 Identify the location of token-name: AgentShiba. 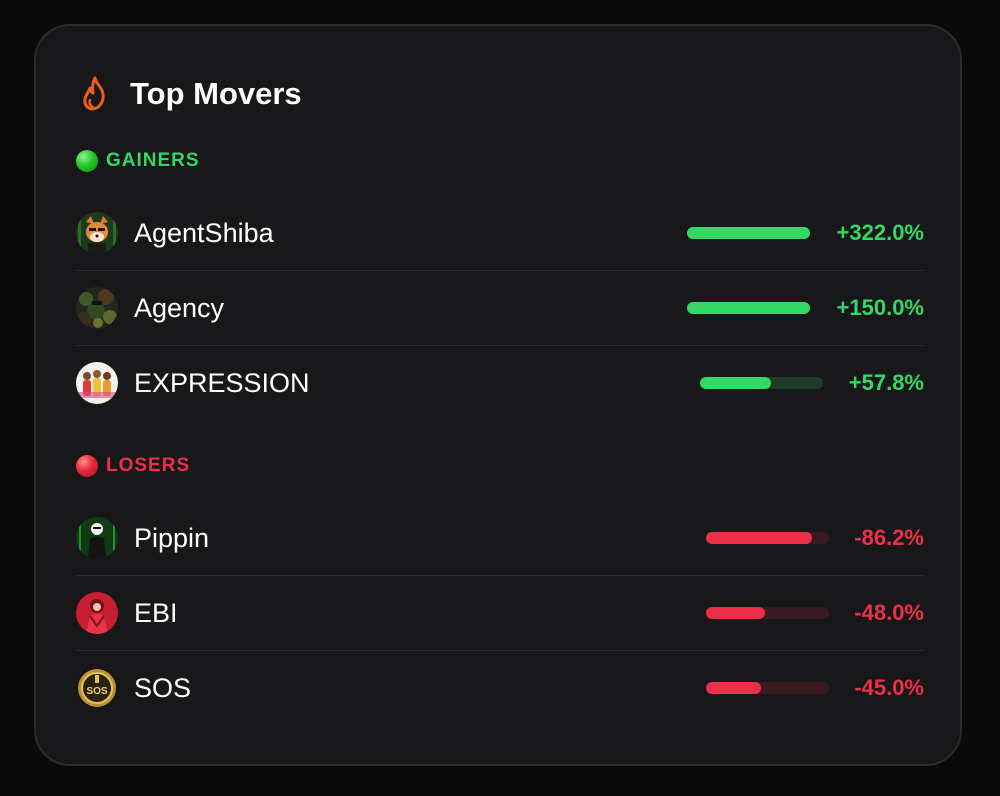
(204, 233).